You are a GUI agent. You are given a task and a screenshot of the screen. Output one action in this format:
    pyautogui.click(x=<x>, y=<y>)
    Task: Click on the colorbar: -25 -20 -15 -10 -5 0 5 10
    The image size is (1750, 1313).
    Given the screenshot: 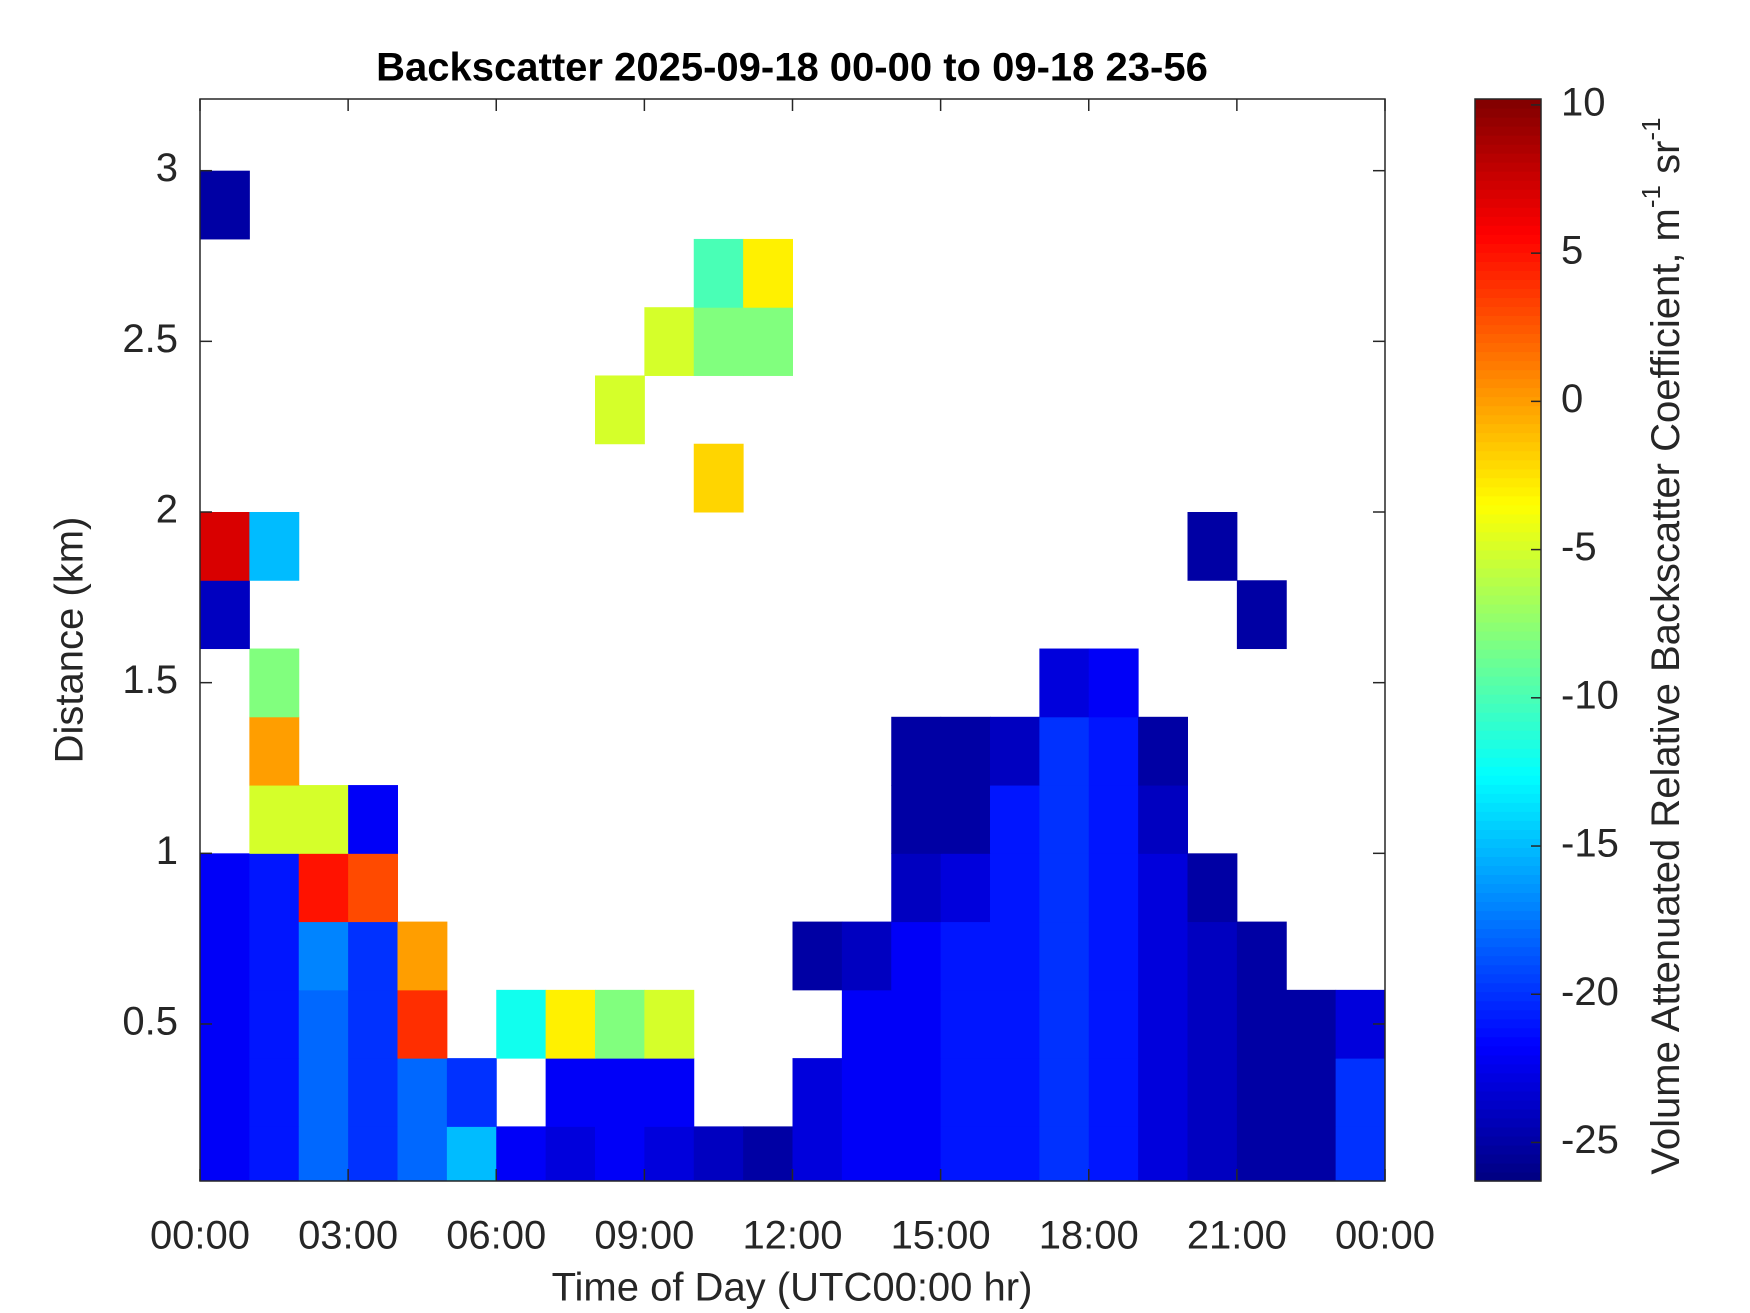 What is the action you would take?
    pyautogui.click(x=1546, y=631)
    